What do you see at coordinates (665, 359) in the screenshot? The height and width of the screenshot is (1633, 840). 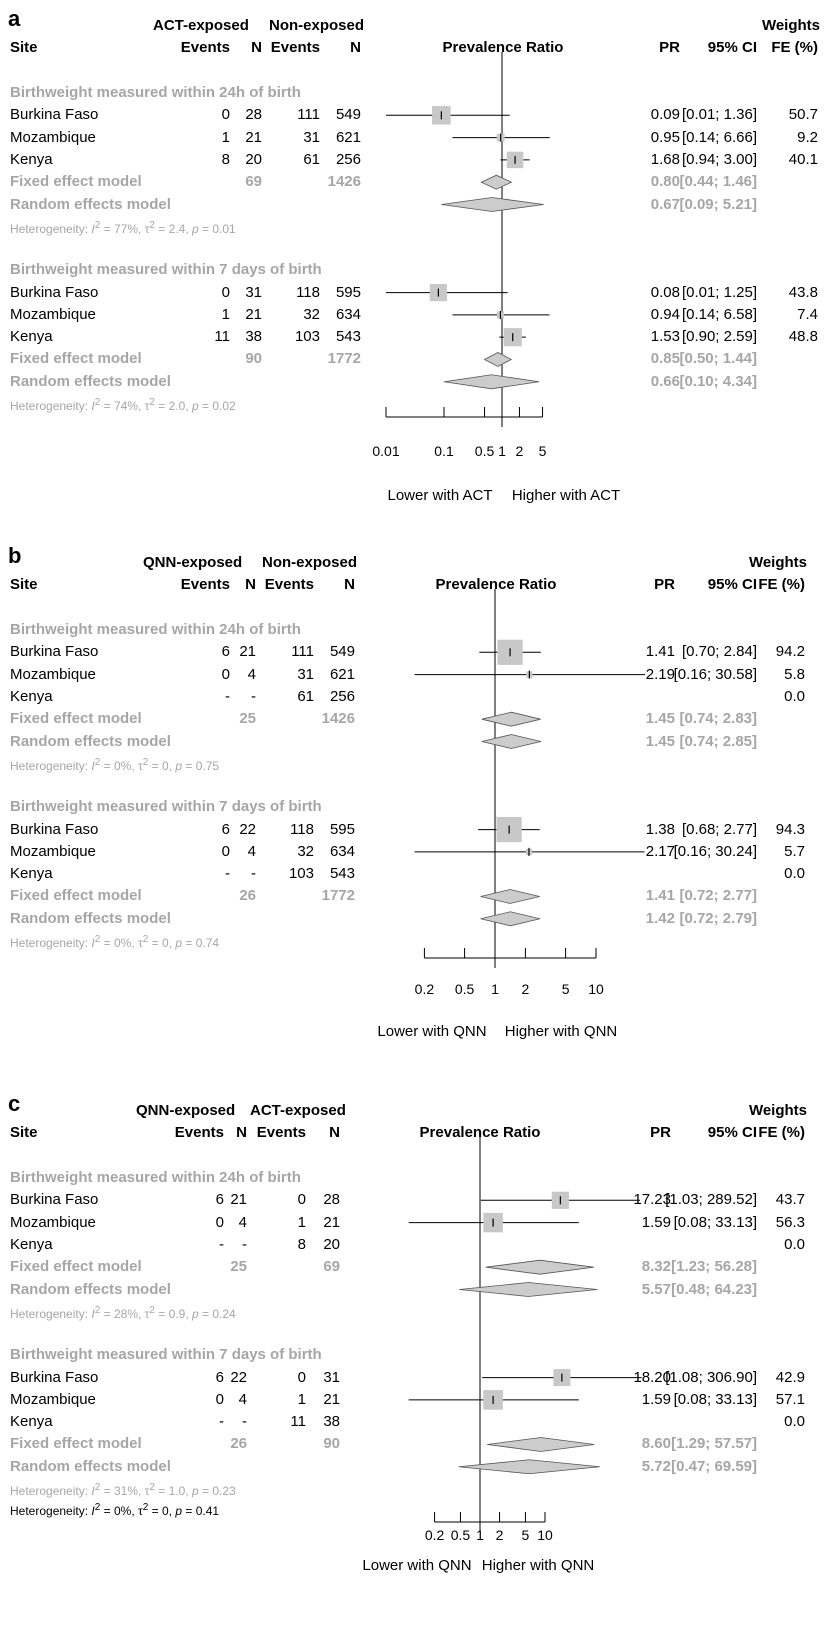 I see `fixed-pr: 0.85` at bounding box center [665, 359].